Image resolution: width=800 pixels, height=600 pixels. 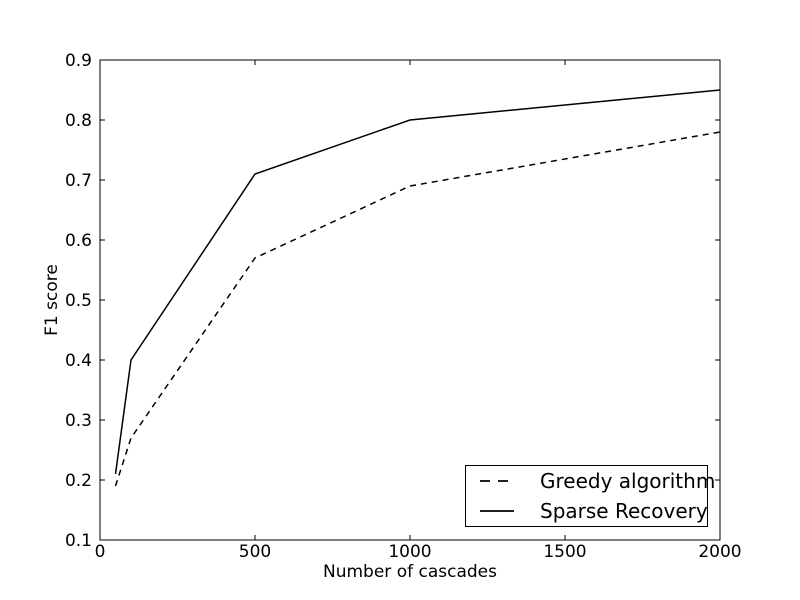 What do you see at coordinates (78, 541) in the screenshot?
I see `y-tick-label: 0.1` at bounding box center [78, 541].